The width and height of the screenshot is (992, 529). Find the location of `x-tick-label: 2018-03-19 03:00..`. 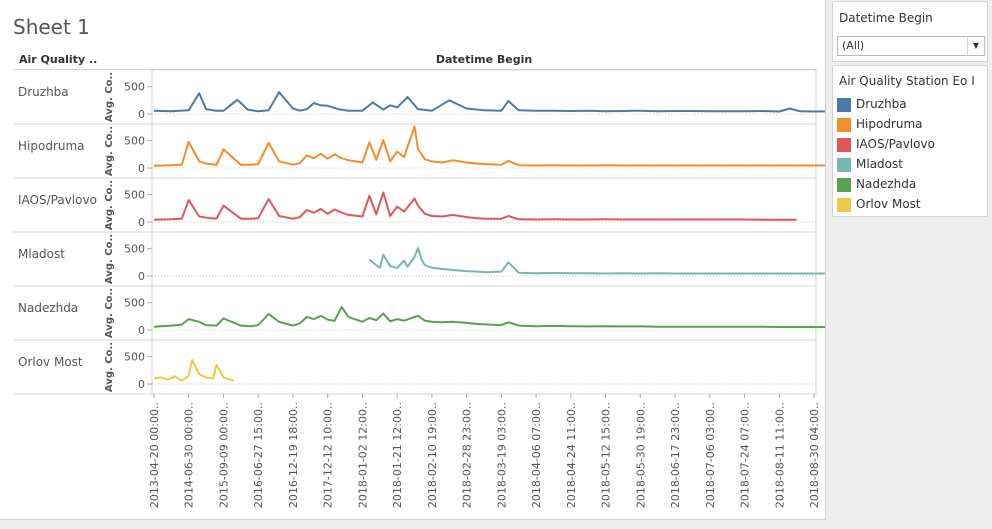

x-tick-label: 2018-03-19 03:00.. is located at coordinates (501, 455).